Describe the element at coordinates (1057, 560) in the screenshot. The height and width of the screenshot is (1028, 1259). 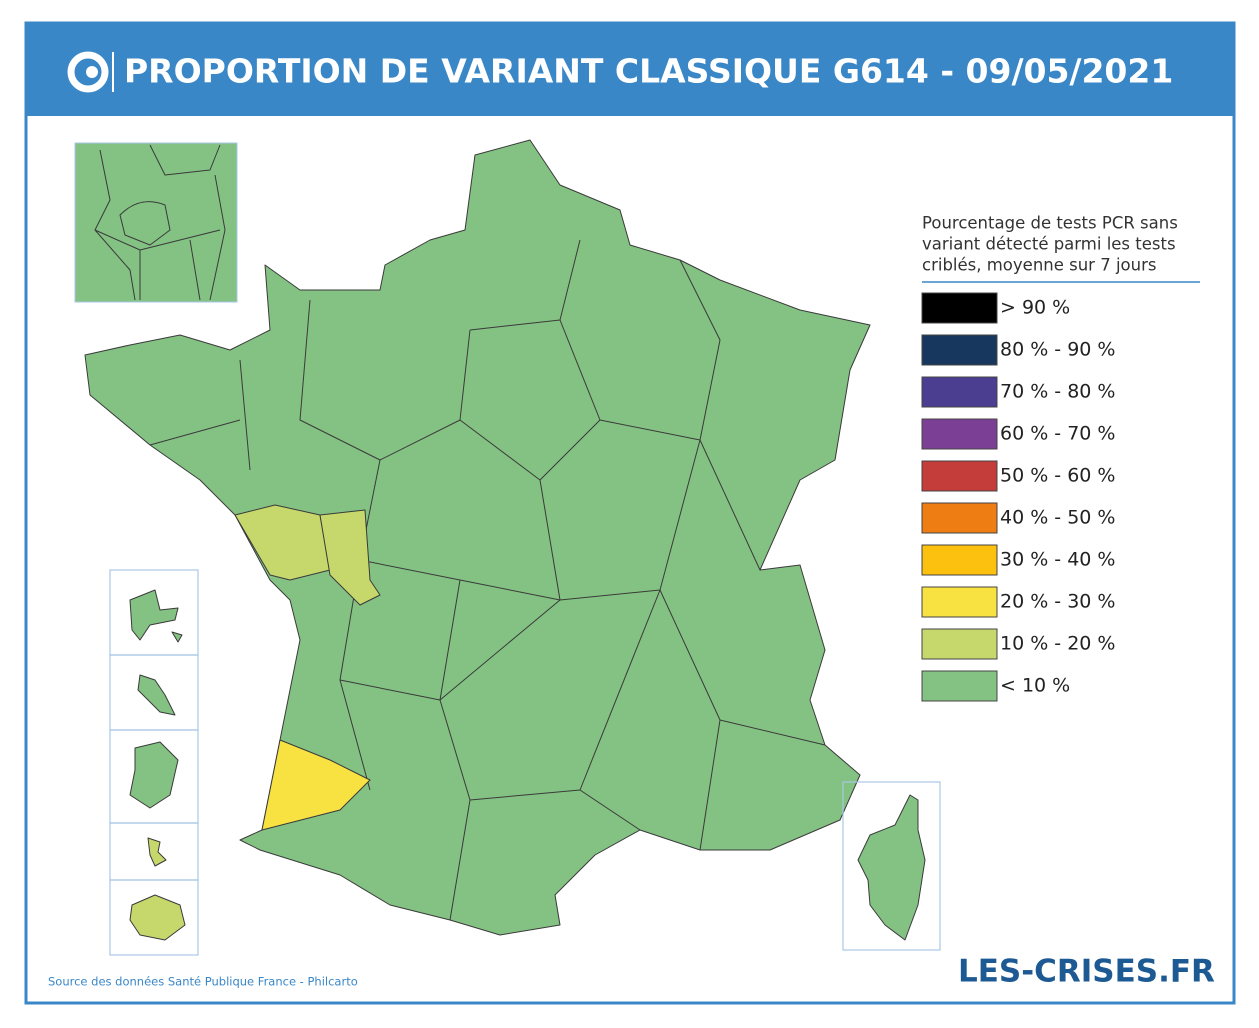
I see `legend-label: 30 % - 40 %` at that location.